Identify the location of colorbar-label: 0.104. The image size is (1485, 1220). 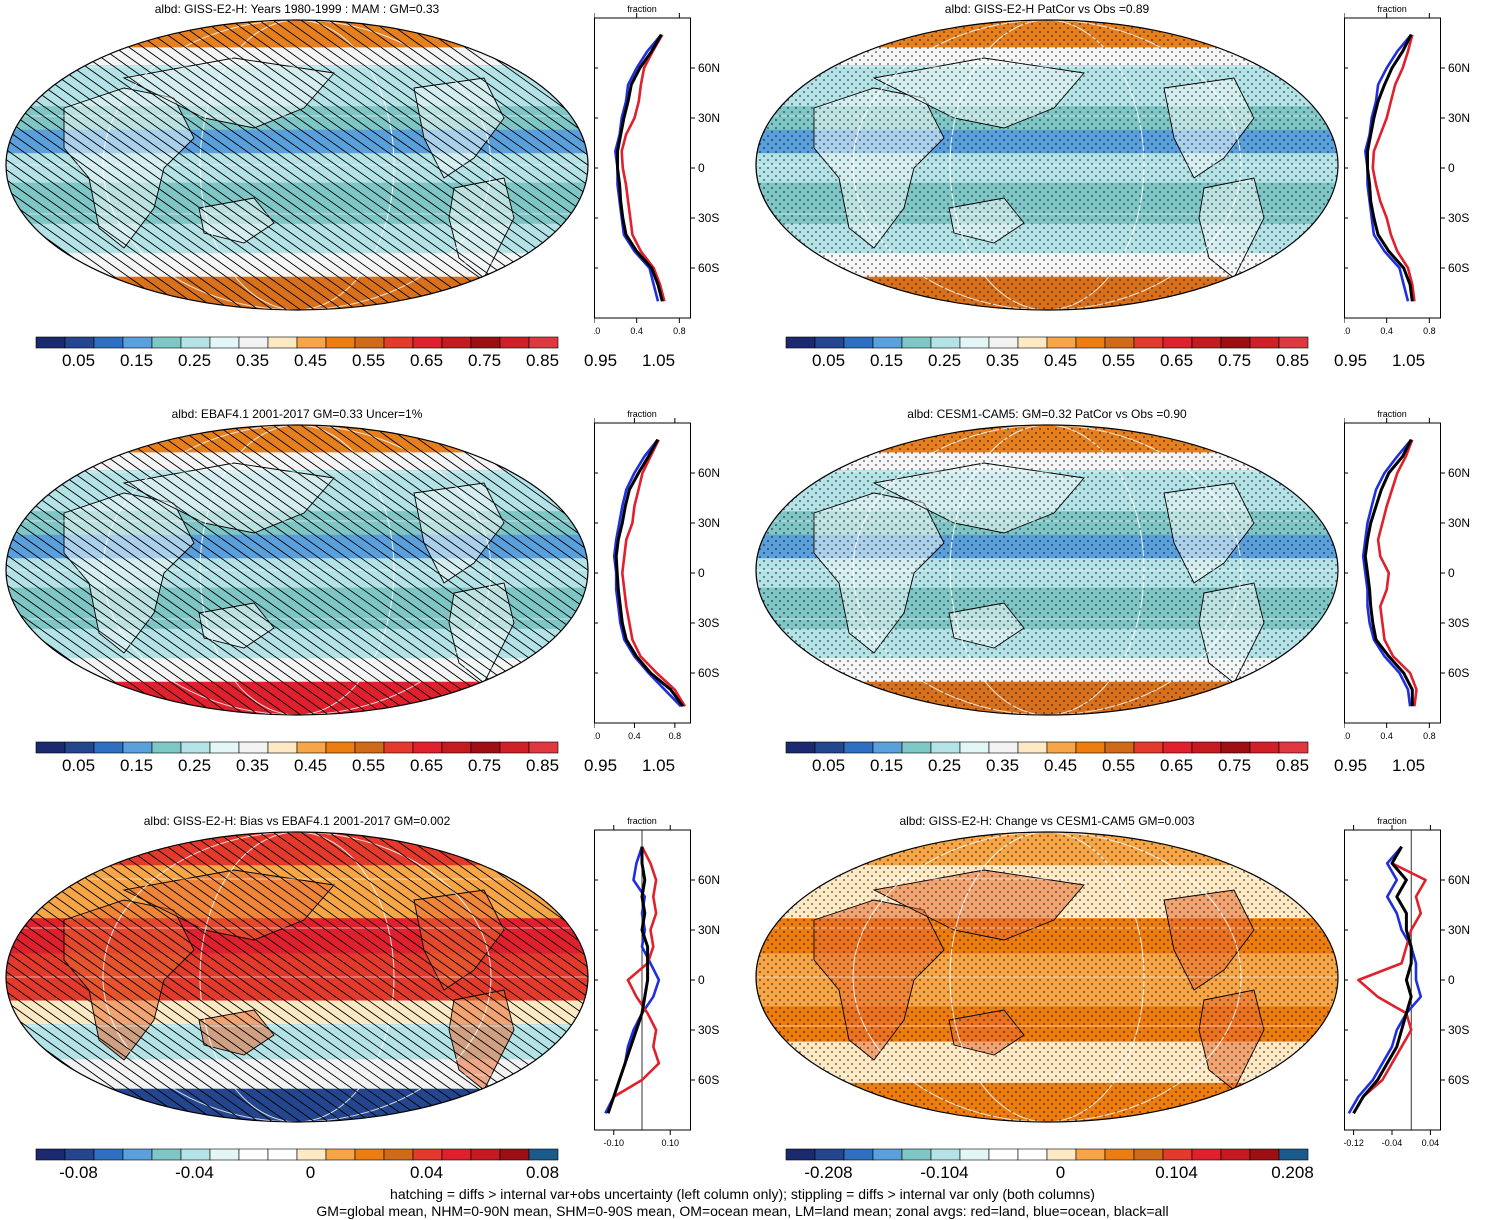
(1176, 1172).